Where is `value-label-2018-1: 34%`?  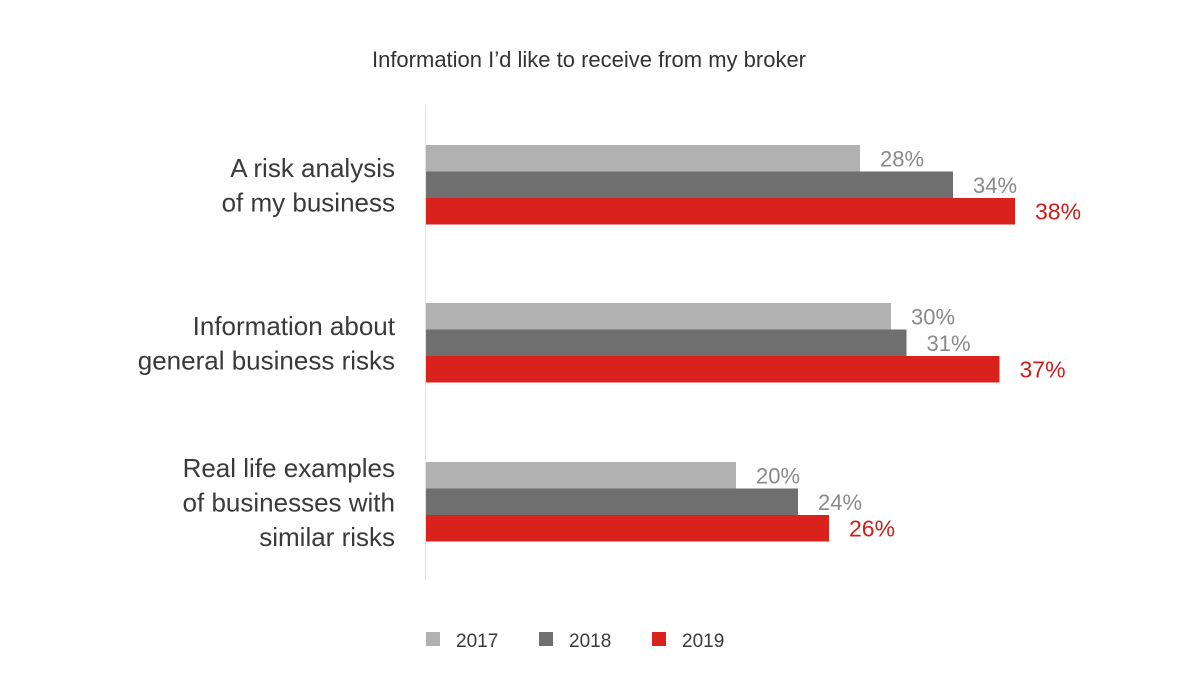 value-label-2018-1: 34% is located at coordinates (995, 185).